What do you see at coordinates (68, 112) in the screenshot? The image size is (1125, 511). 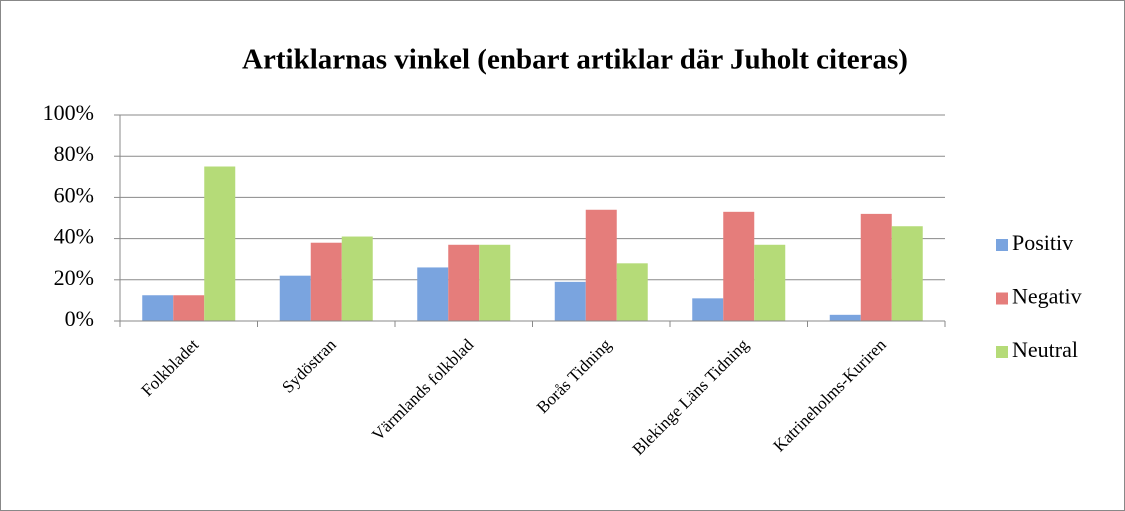 I see `y-tick-label: 100%` at bounding box center [68, 112].